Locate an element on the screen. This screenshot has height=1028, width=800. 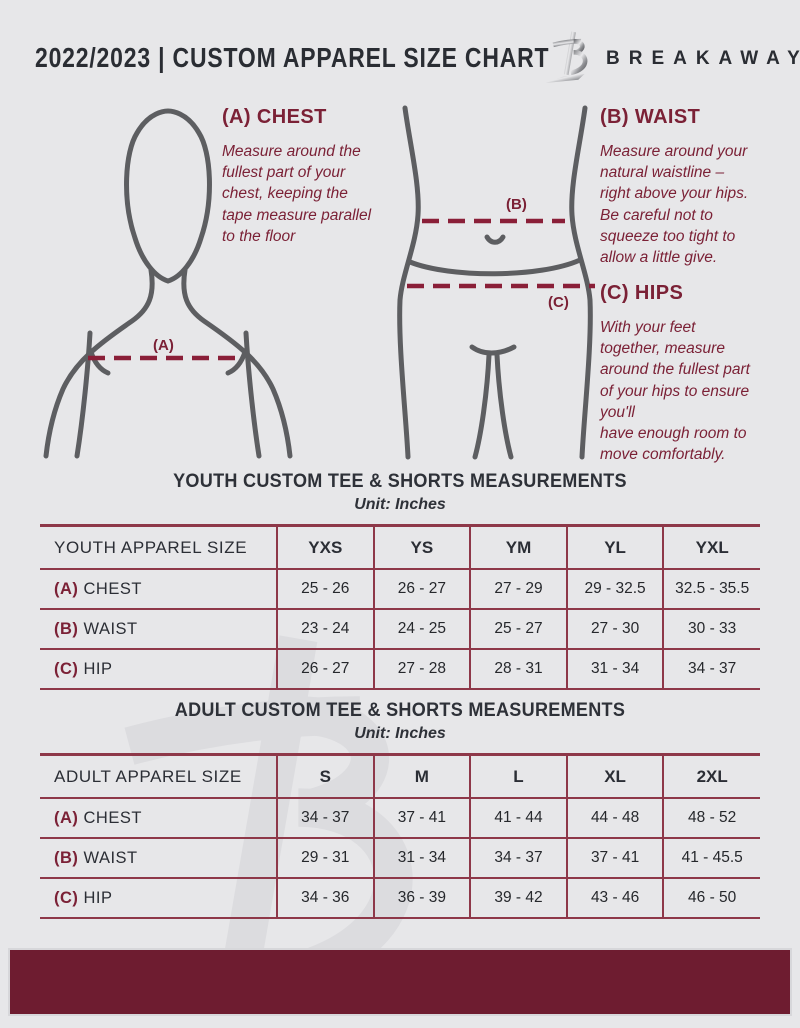
column-header: 2XL is located at coordinates (711, 776).